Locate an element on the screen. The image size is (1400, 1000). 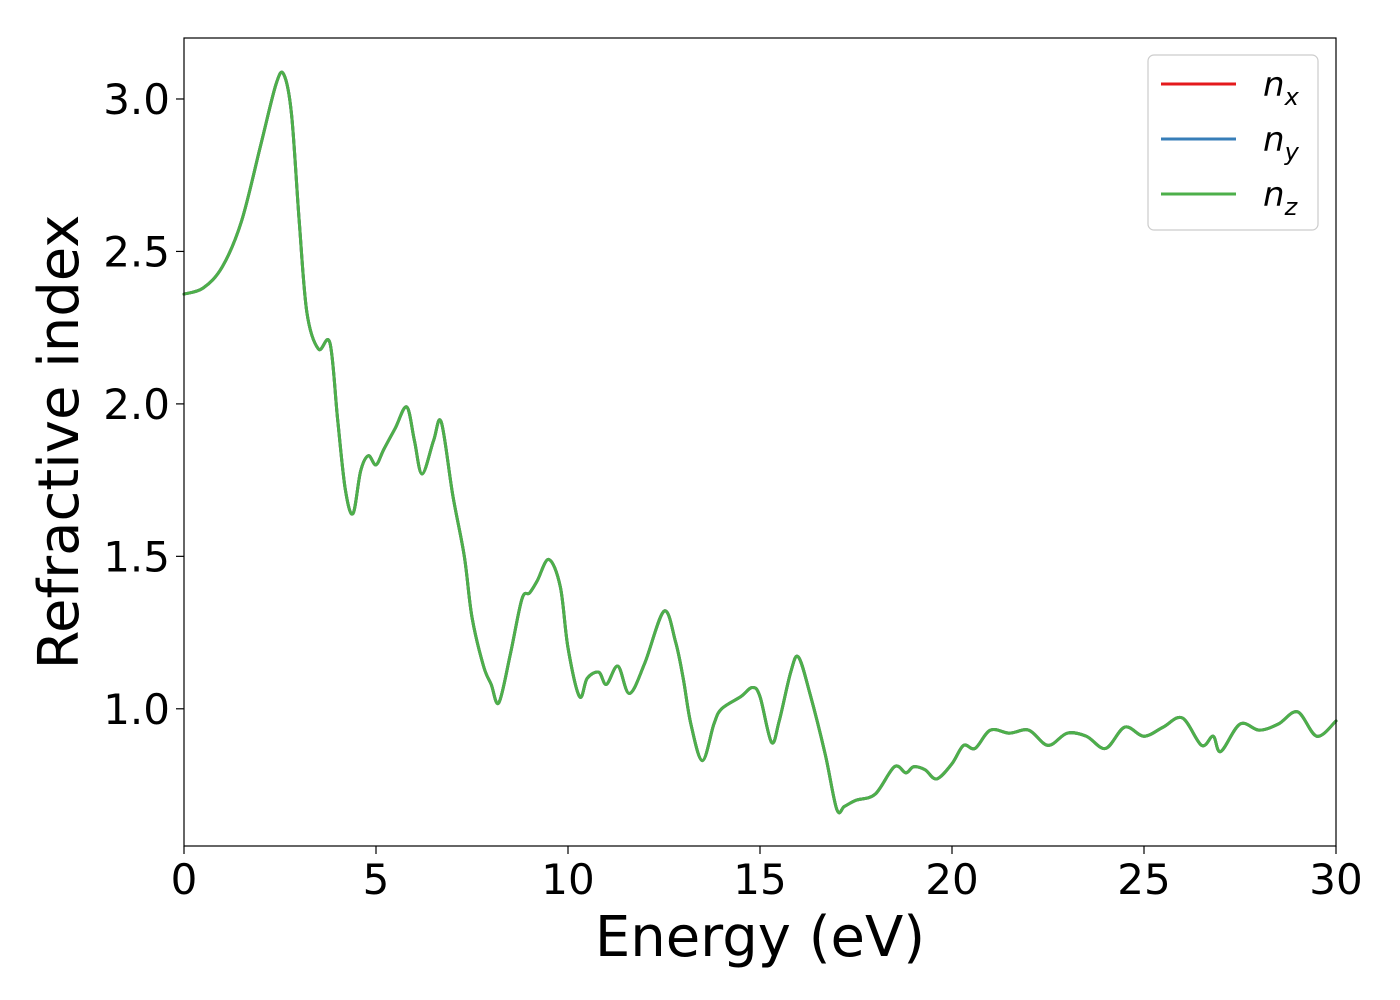
y-tick-label: 3.0 is located at coordinates (136, 99).